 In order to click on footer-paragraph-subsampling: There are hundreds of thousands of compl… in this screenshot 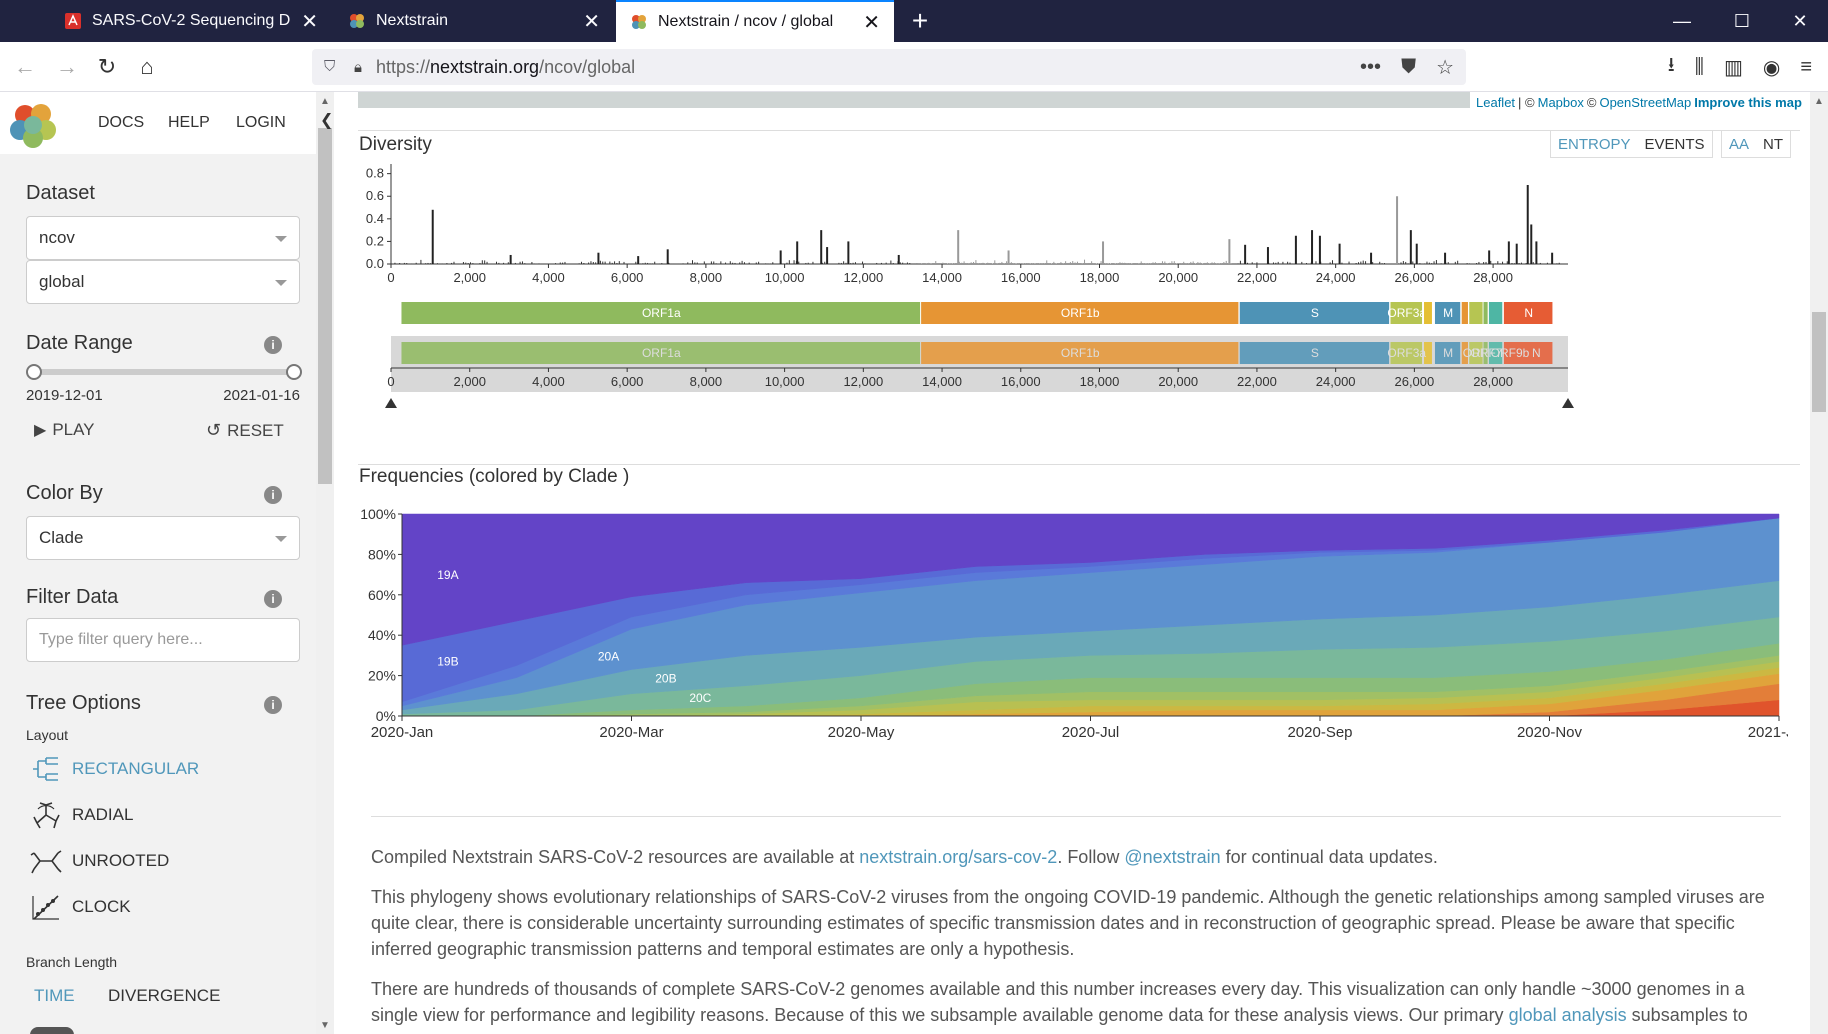, I will do `click(1076, 1002)`.